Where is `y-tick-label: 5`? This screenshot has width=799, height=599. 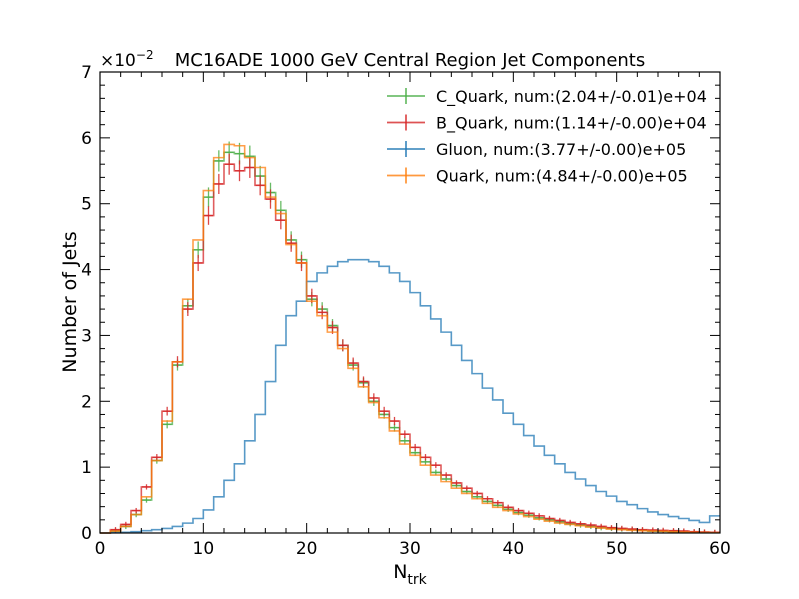 y-tick-label: 5 is located at coordinates (86, 205).